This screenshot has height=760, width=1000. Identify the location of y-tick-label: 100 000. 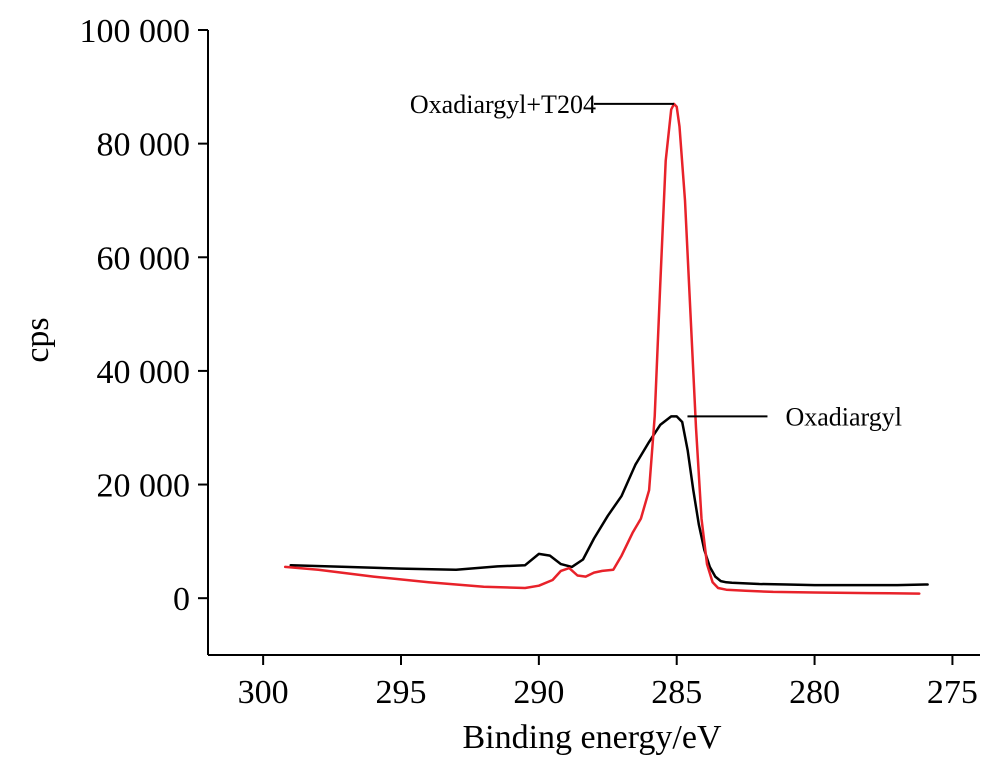
(135, 31).